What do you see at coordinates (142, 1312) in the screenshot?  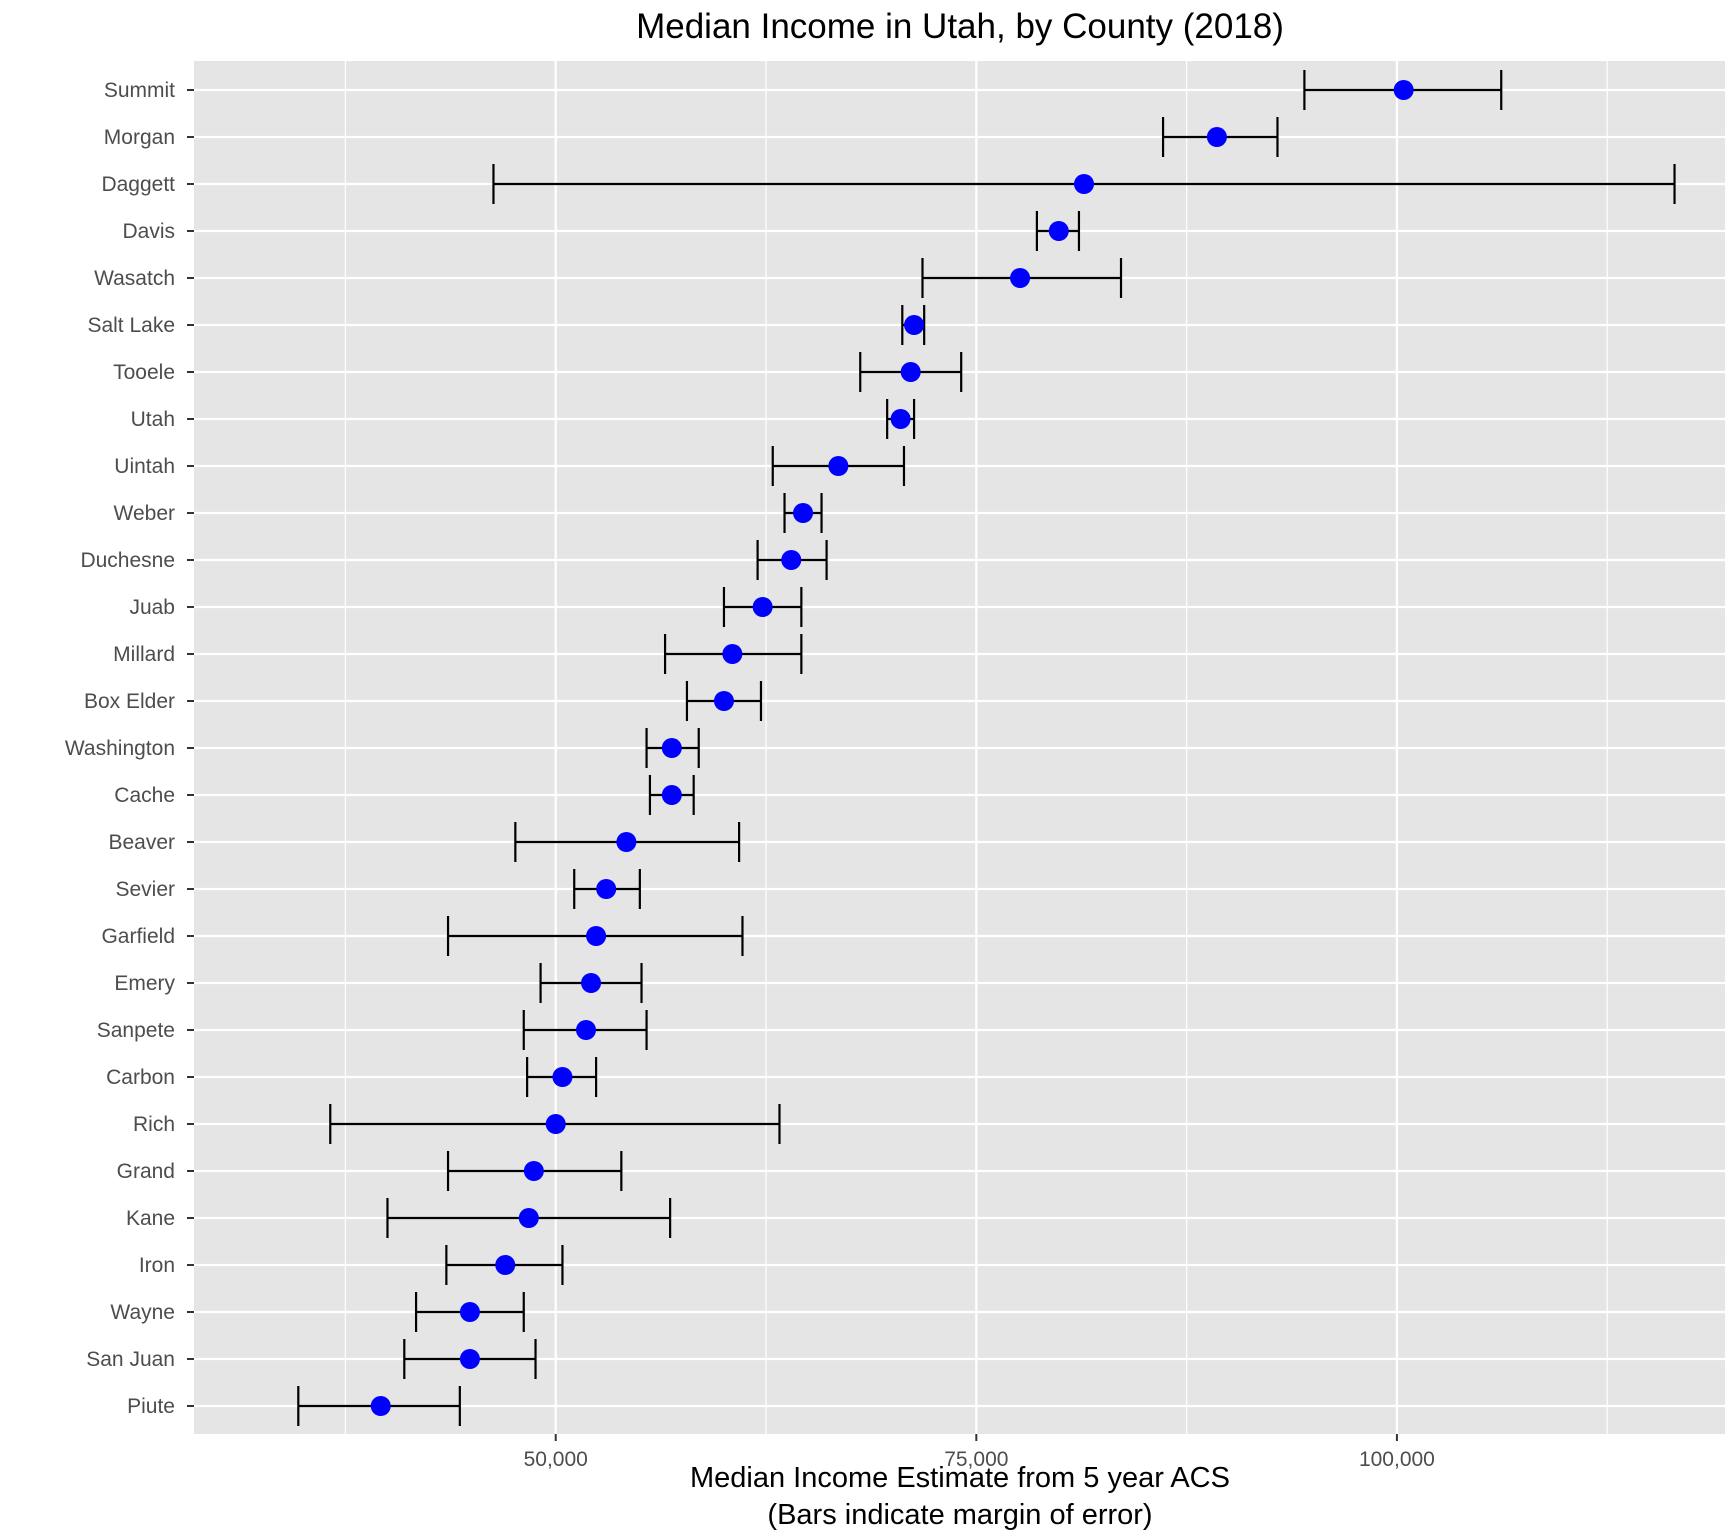 I see `y-tick-label: Wayne` at bounding box center [142, 1312].